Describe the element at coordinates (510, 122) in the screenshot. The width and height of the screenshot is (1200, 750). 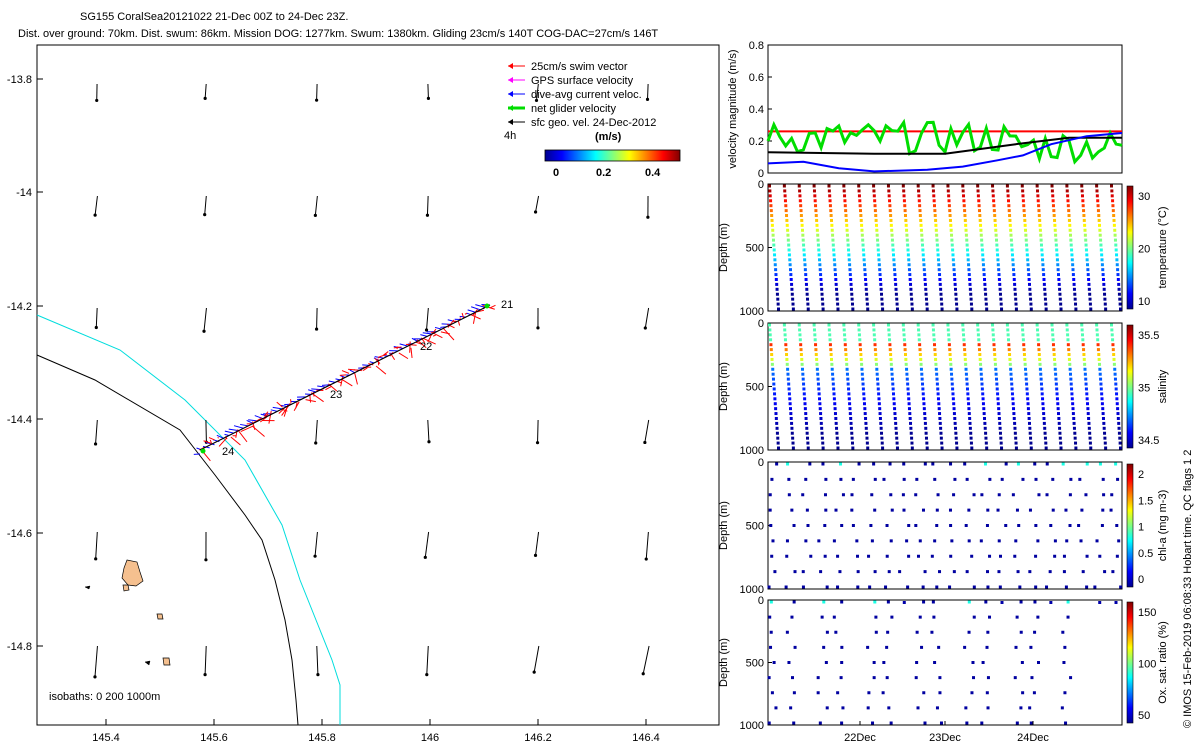
I see `legend-arrowhead` at that location.